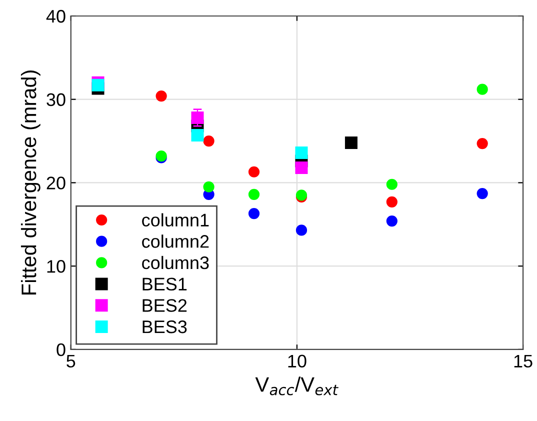 The image size is (537, 421). I want to click on x-tick-label: 15, so click(523, 361).